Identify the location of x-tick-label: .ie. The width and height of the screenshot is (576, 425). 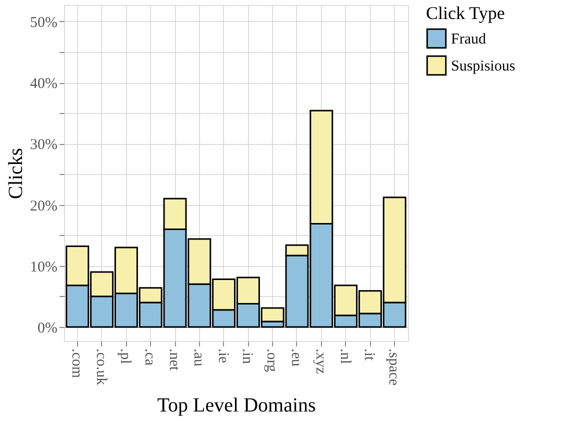
(222, 356).